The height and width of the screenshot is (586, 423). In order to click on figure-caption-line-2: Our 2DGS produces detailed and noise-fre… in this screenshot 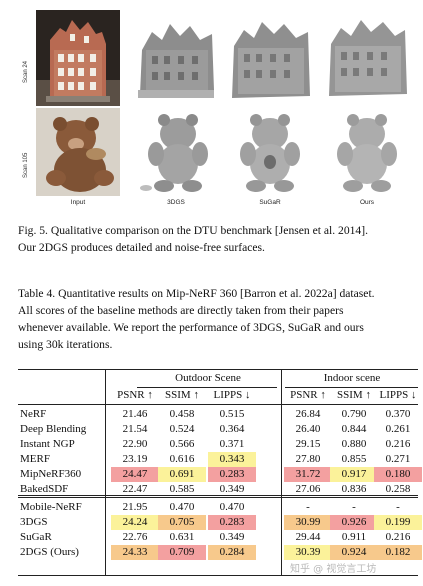, I will do `click(141, 247)`.